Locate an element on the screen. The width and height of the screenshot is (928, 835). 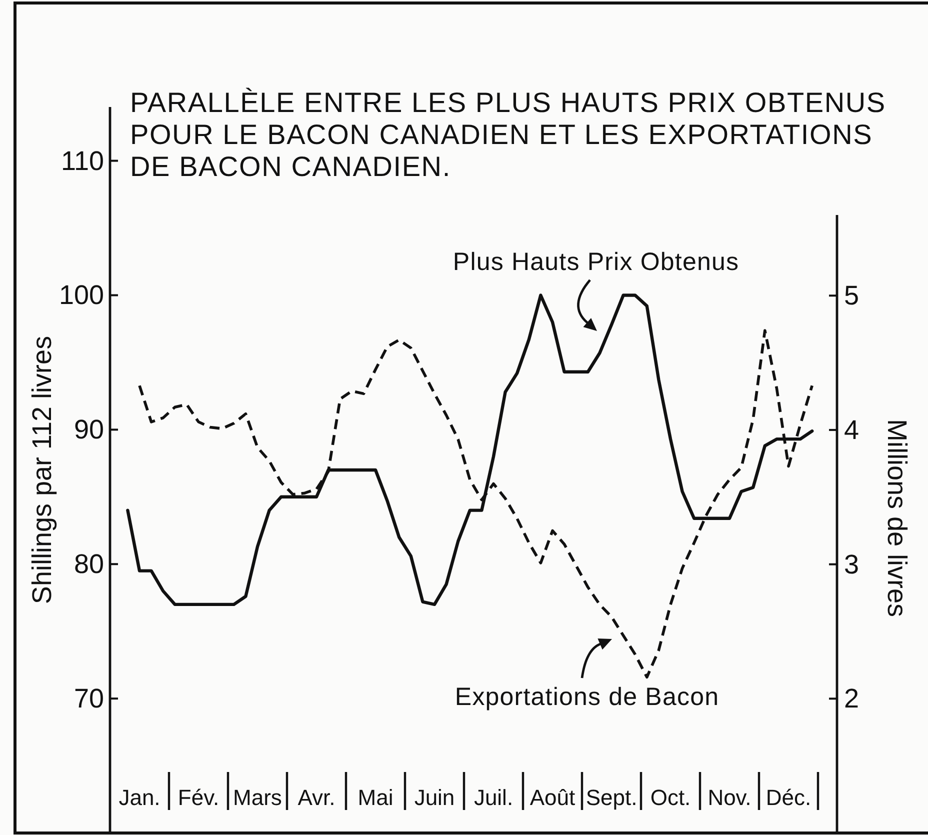
y-axis-title: Shillings par 112 livres is located at coordinates (42, 470).